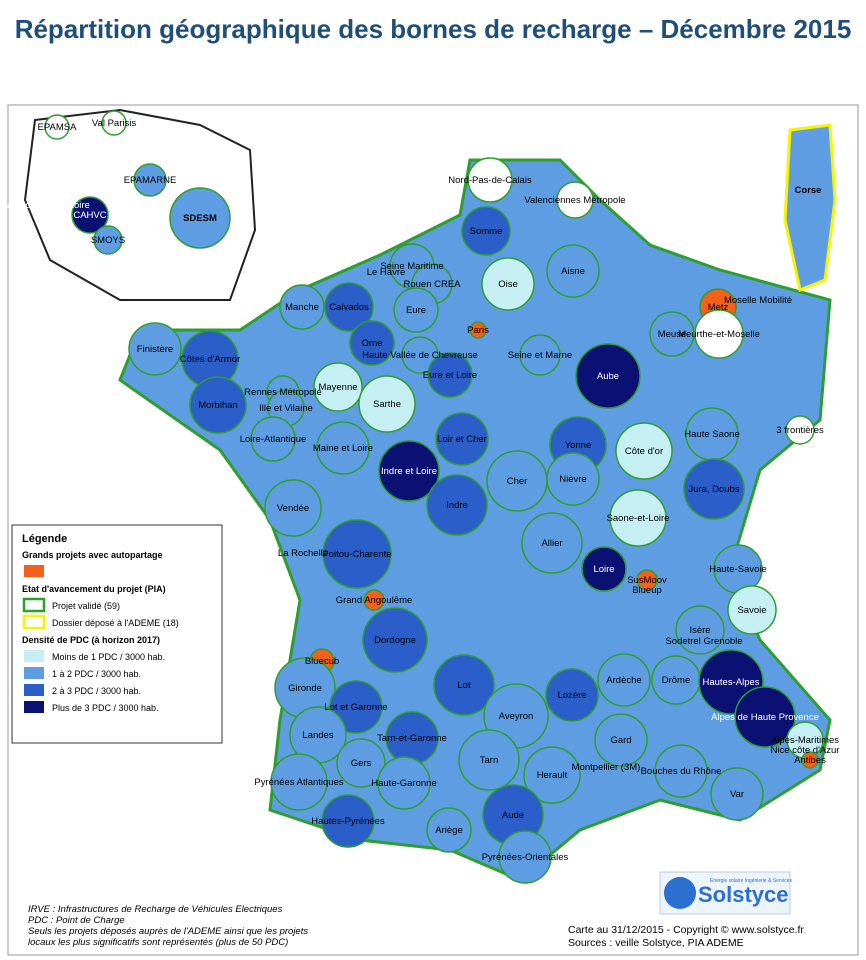 The width and height of the screenshot is (866, 960). I want to click on region-label: La Rochelle, so click(303, 553).